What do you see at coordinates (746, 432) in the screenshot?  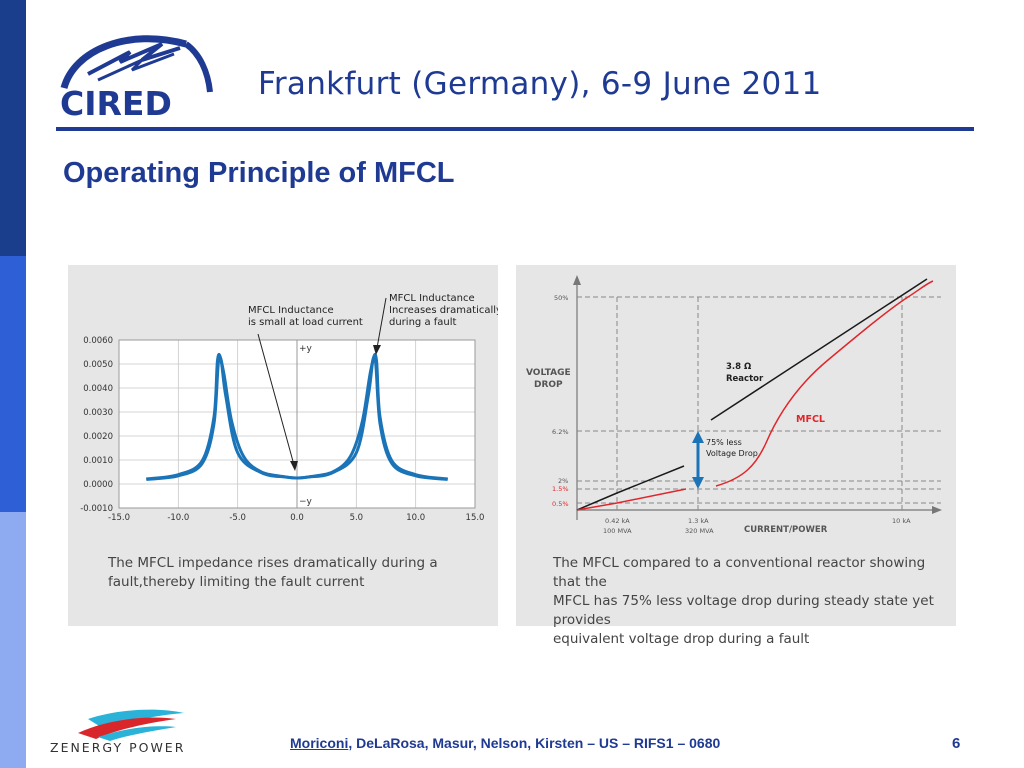 I see `y-level-6-2: 6.2%` at bounding box center [746, 432].